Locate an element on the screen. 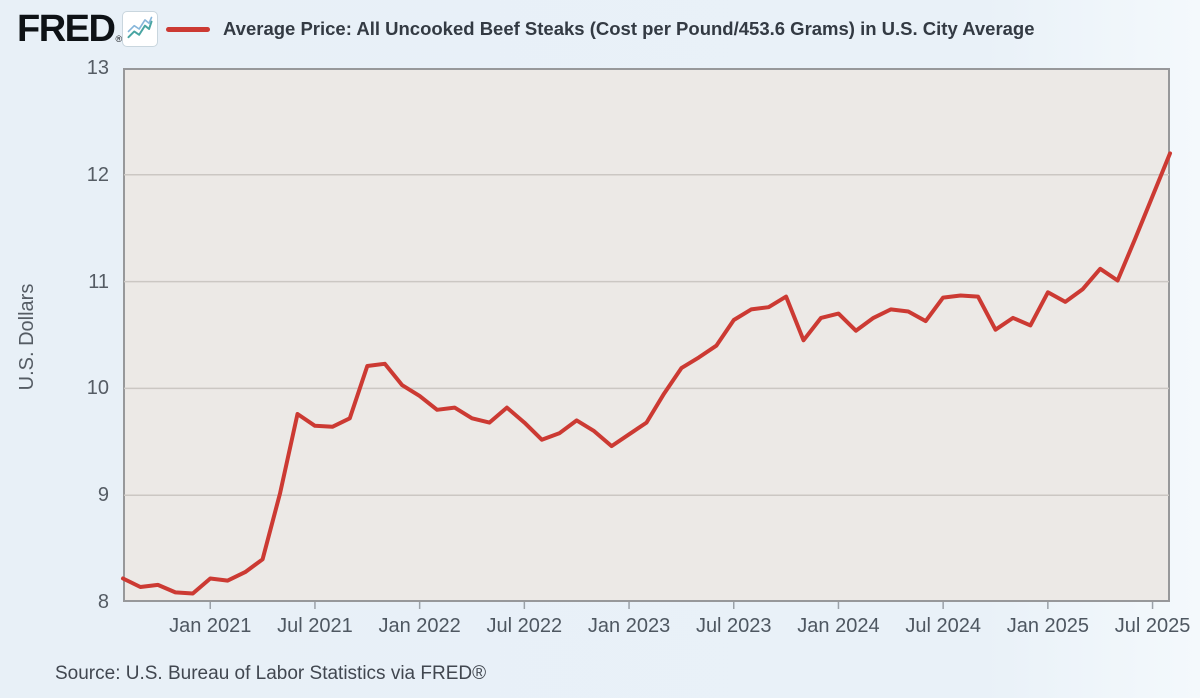 The image size is (1200, 698). x-tick-label: Jul 2025 is located at coordinates (1152, 626).